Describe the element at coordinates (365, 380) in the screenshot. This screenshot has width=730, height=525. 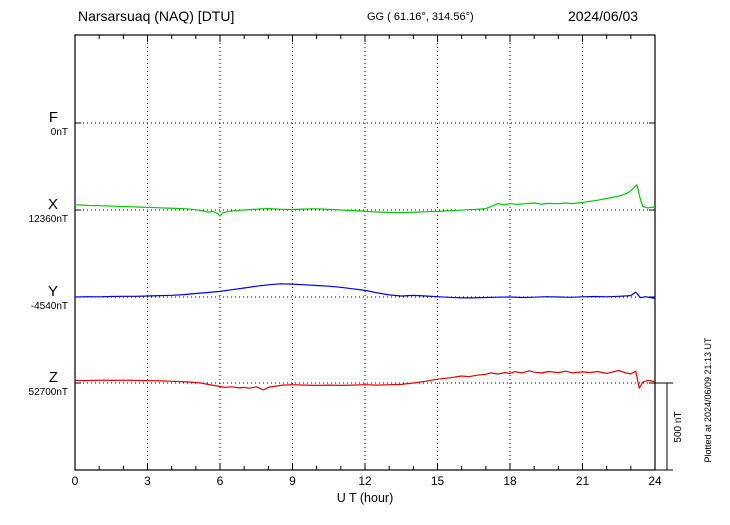
I see `trace-Z` at that location.